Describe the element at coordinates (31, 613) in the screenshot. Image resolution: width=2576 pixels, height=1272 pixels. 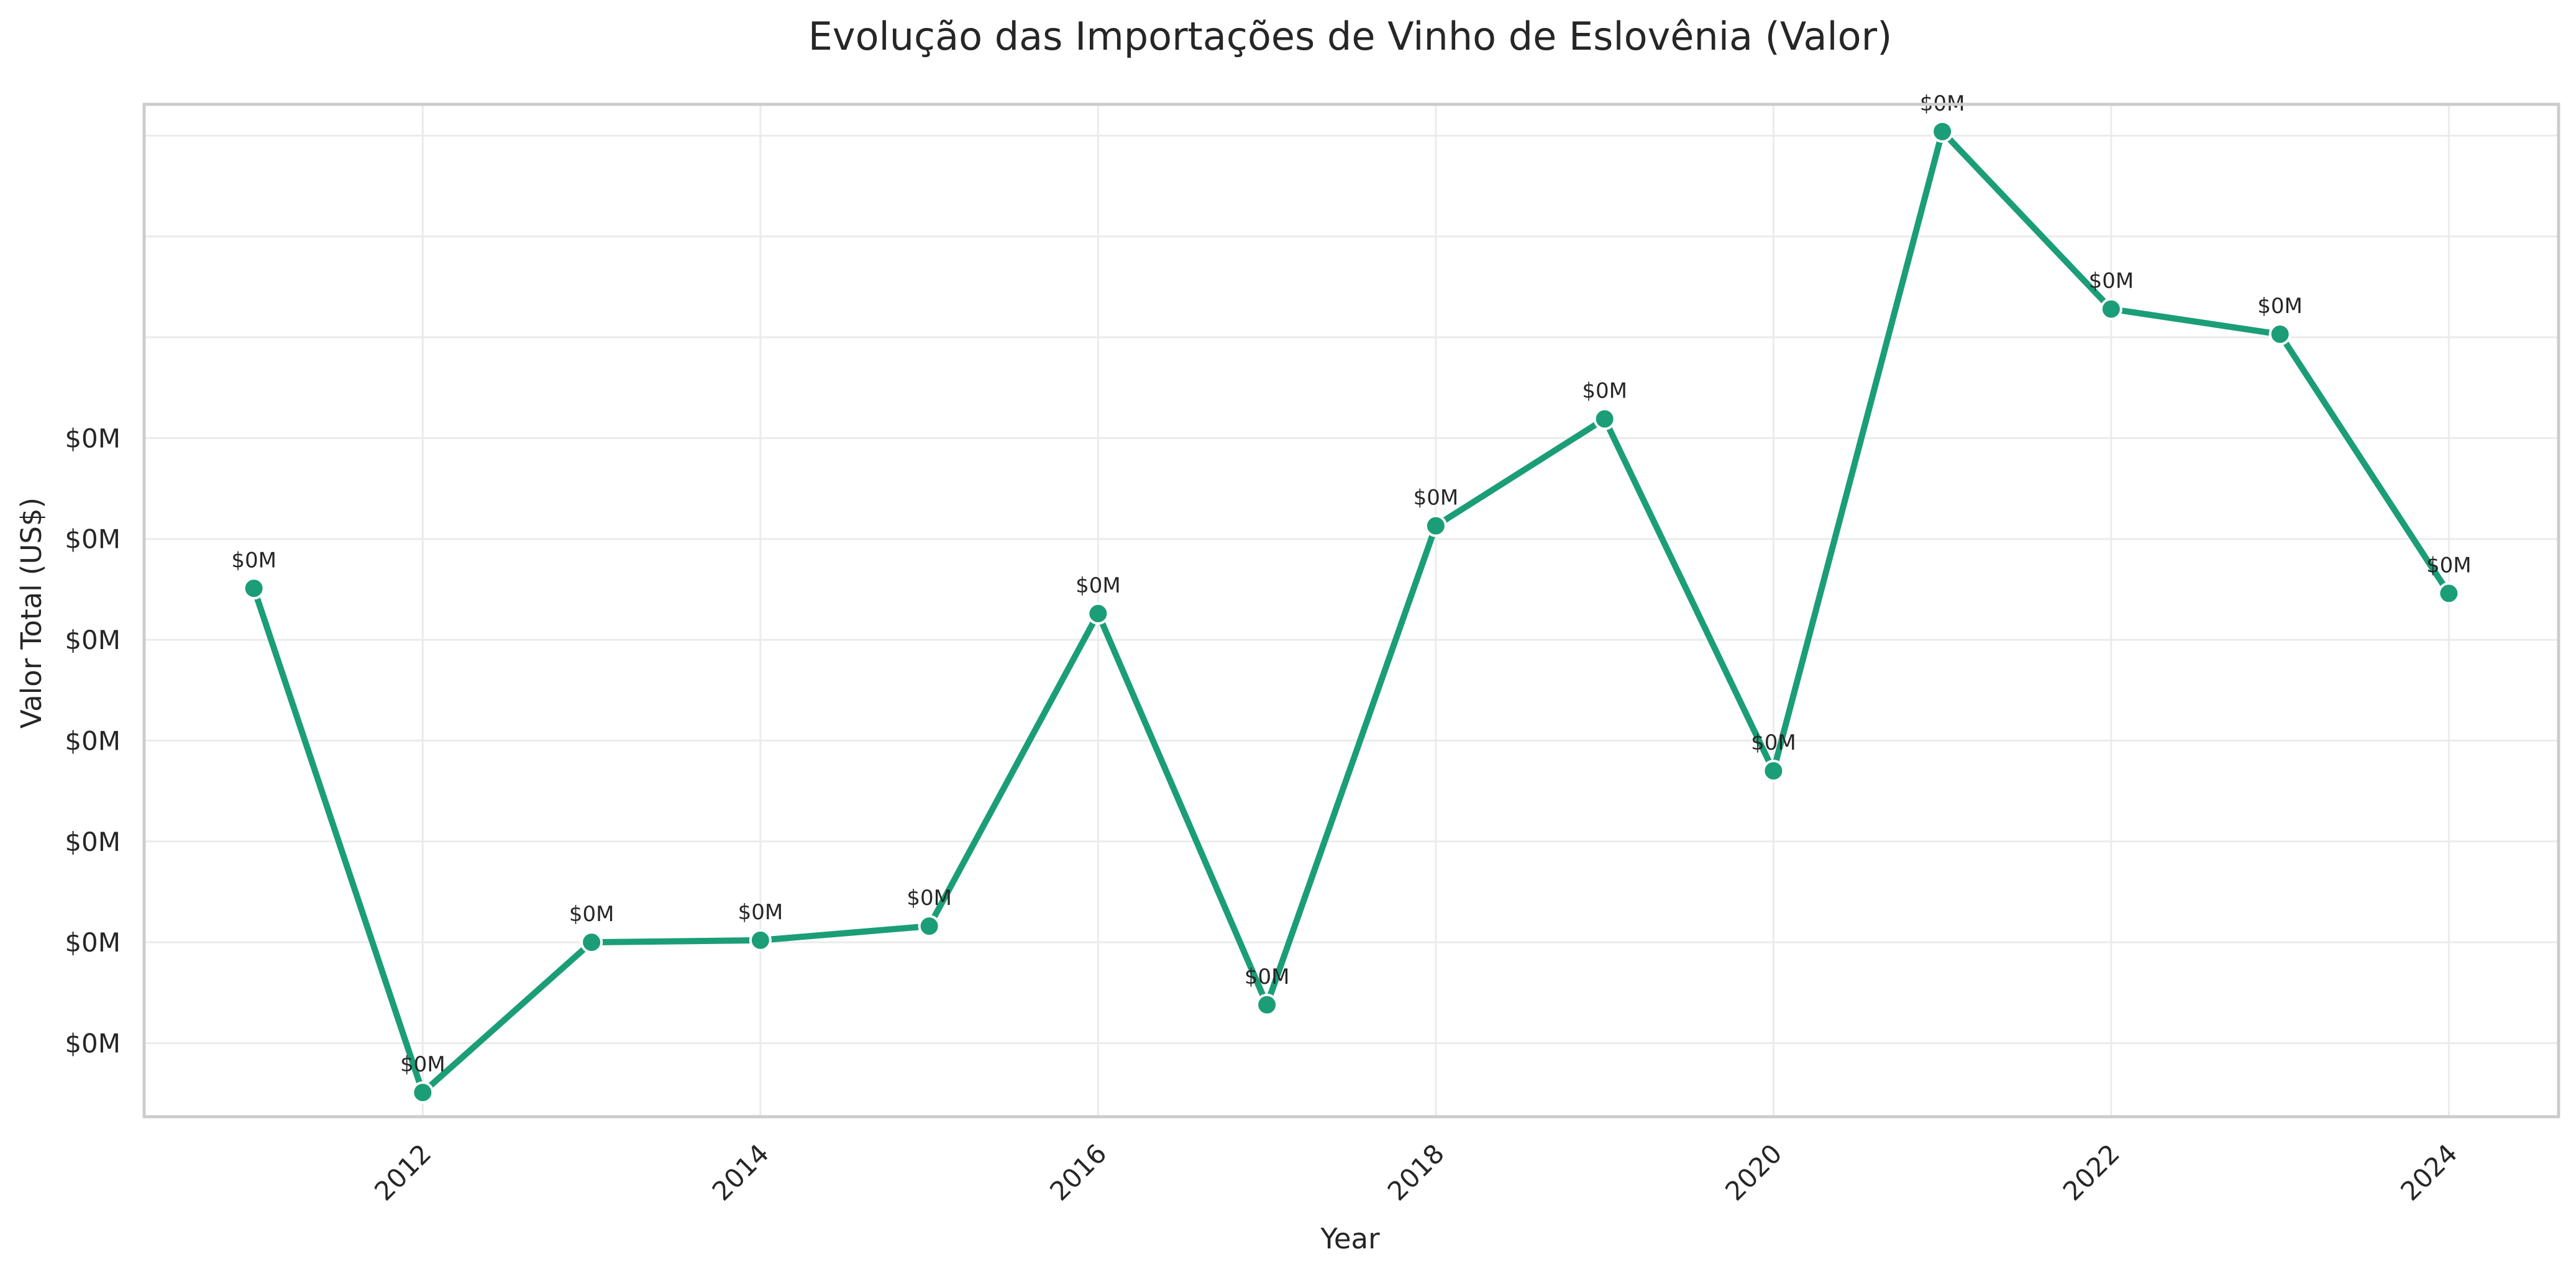
I see `y-axis-label: Valor Total (US$)` at that location.